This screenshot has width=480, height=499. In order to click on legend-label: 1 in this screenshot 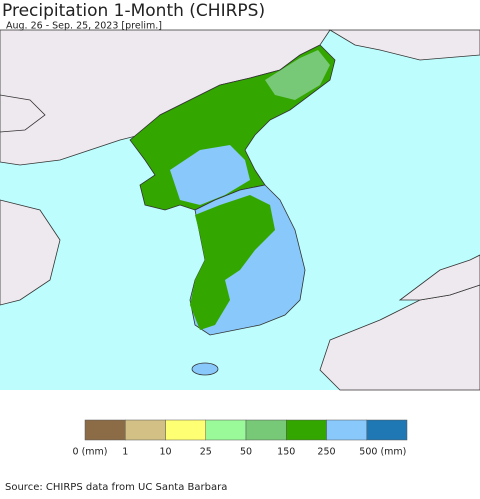, I will do `click(125, 452)`.